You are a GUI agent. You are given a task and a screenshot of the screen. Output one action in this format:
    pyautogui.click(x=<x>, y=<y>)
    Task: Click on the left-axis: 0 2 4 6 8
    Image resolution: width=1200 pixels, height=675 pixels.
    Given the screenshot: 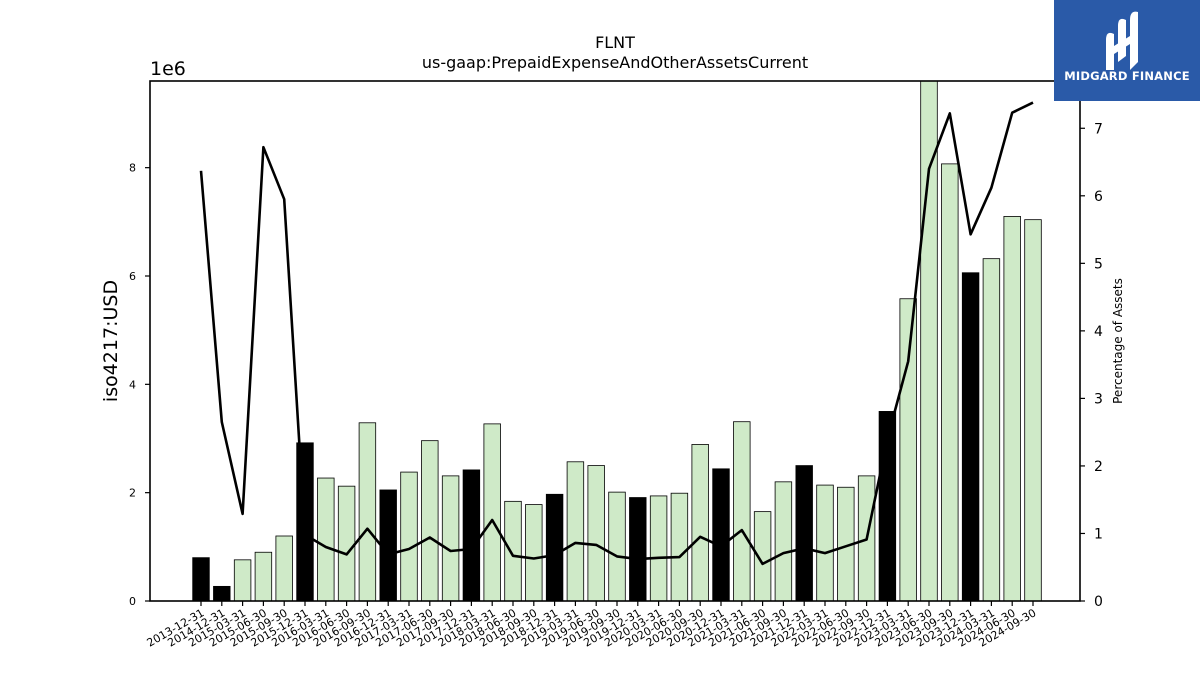 What is the action you would take?
    pyautogui.click(x=139, y=385)
    